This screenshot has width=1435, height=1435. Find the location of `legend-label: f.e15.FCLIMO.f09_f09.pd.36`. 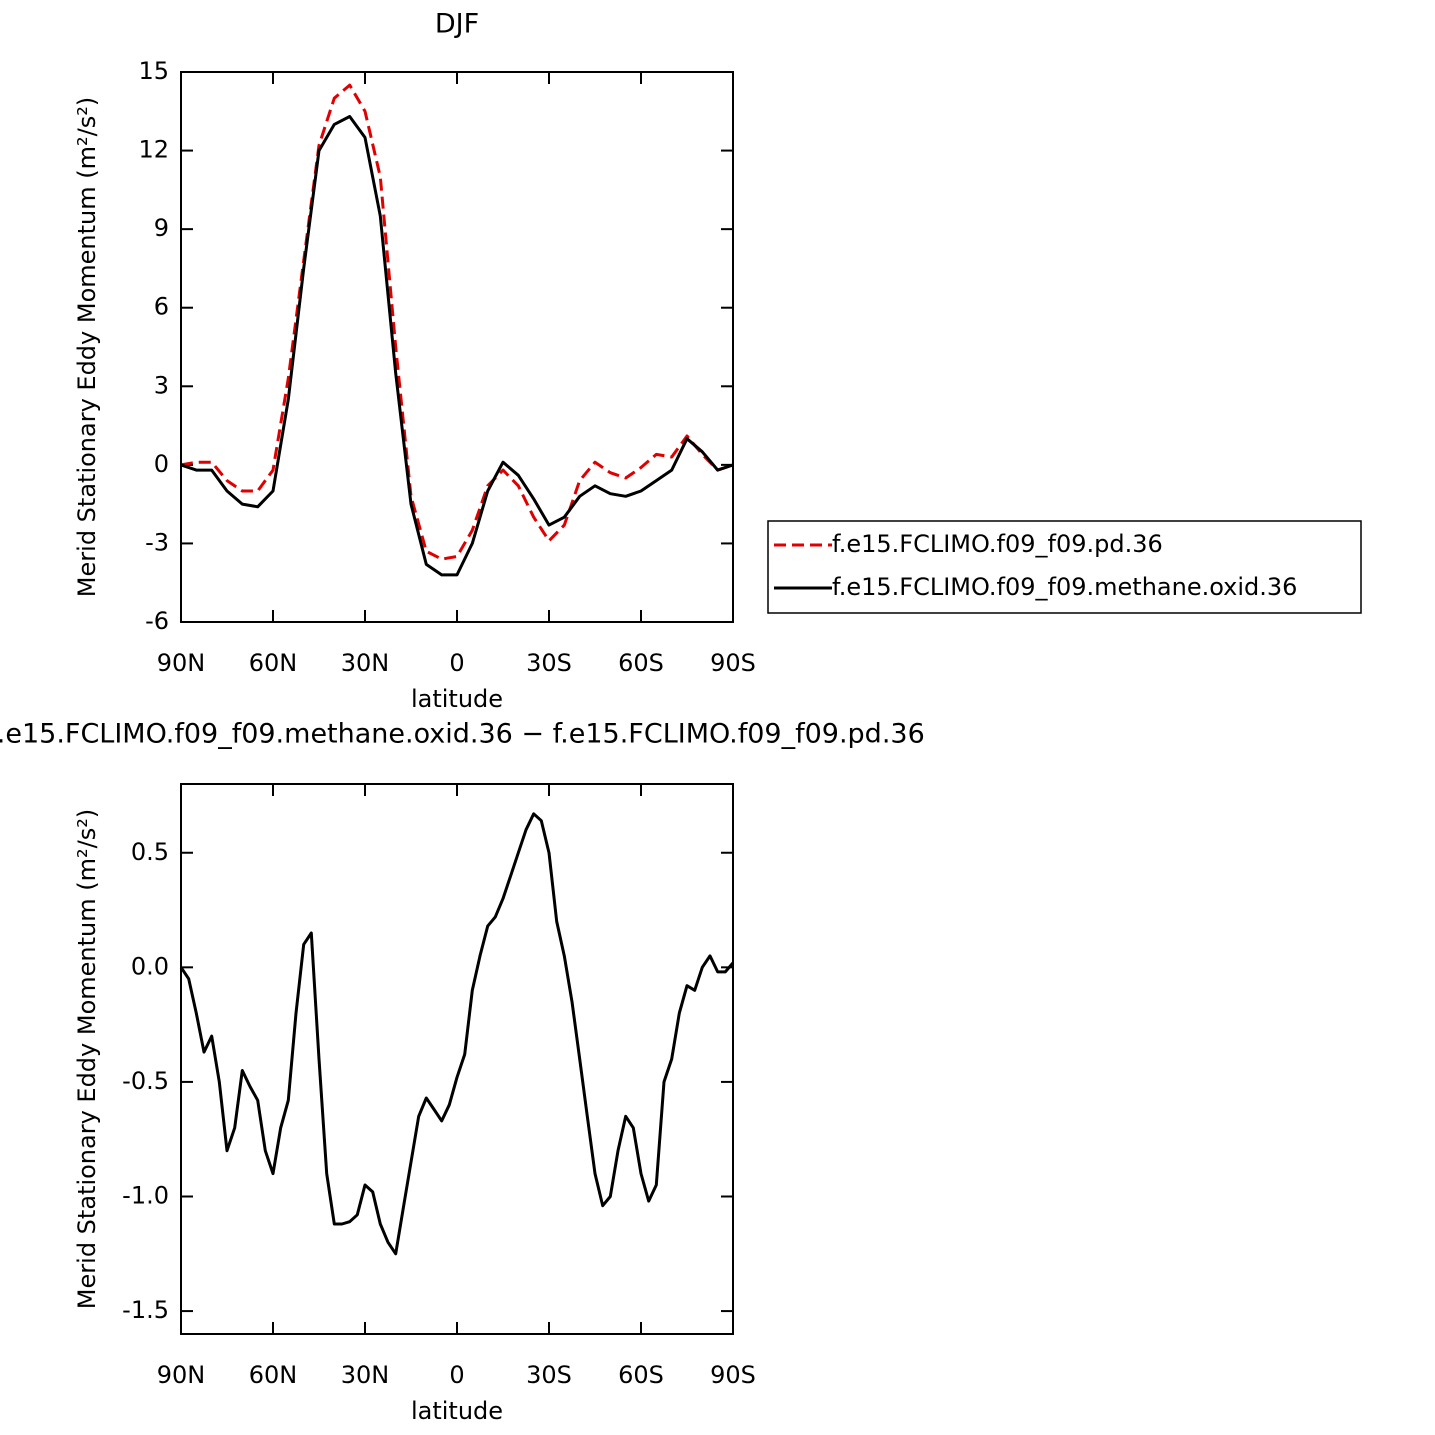

legend-label: f.e15.FCLIMO.f09_f09.pd.36 is located at coordinates (997, 544).